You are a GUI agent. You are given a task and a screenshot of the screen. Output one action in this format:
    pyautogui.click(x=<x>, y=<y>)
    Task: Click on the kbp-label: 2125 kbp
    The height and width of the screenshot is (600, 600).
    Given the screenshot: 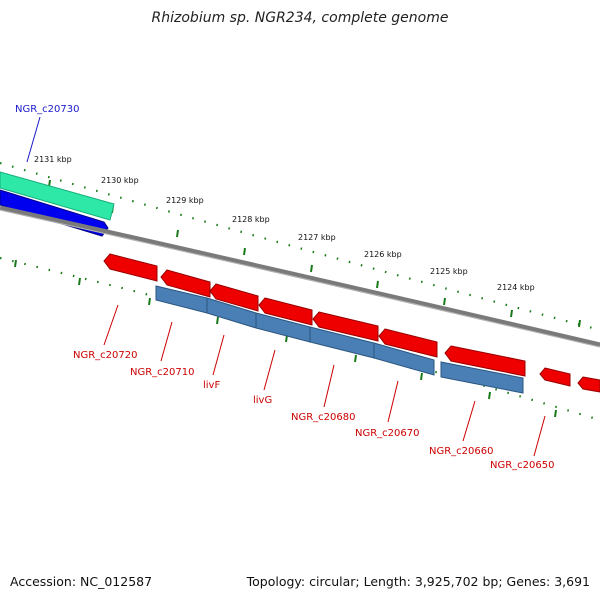 What is the action you would take?
    pyautogui.click(x=449, y=271)
    